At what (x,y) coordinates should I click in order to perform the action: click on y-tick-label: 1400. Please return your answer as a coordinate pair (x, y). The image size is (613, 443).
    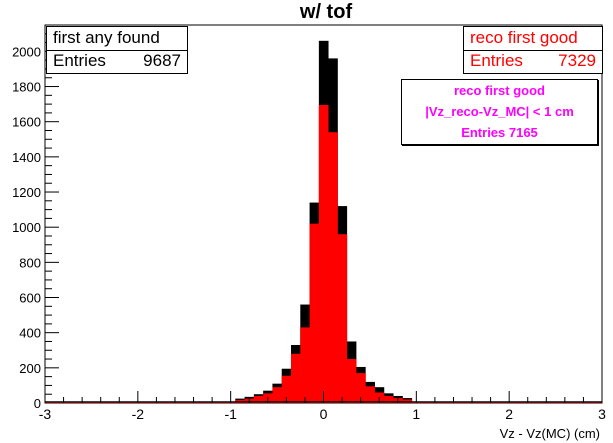
    Looking at the image, I should click on (26, 157).